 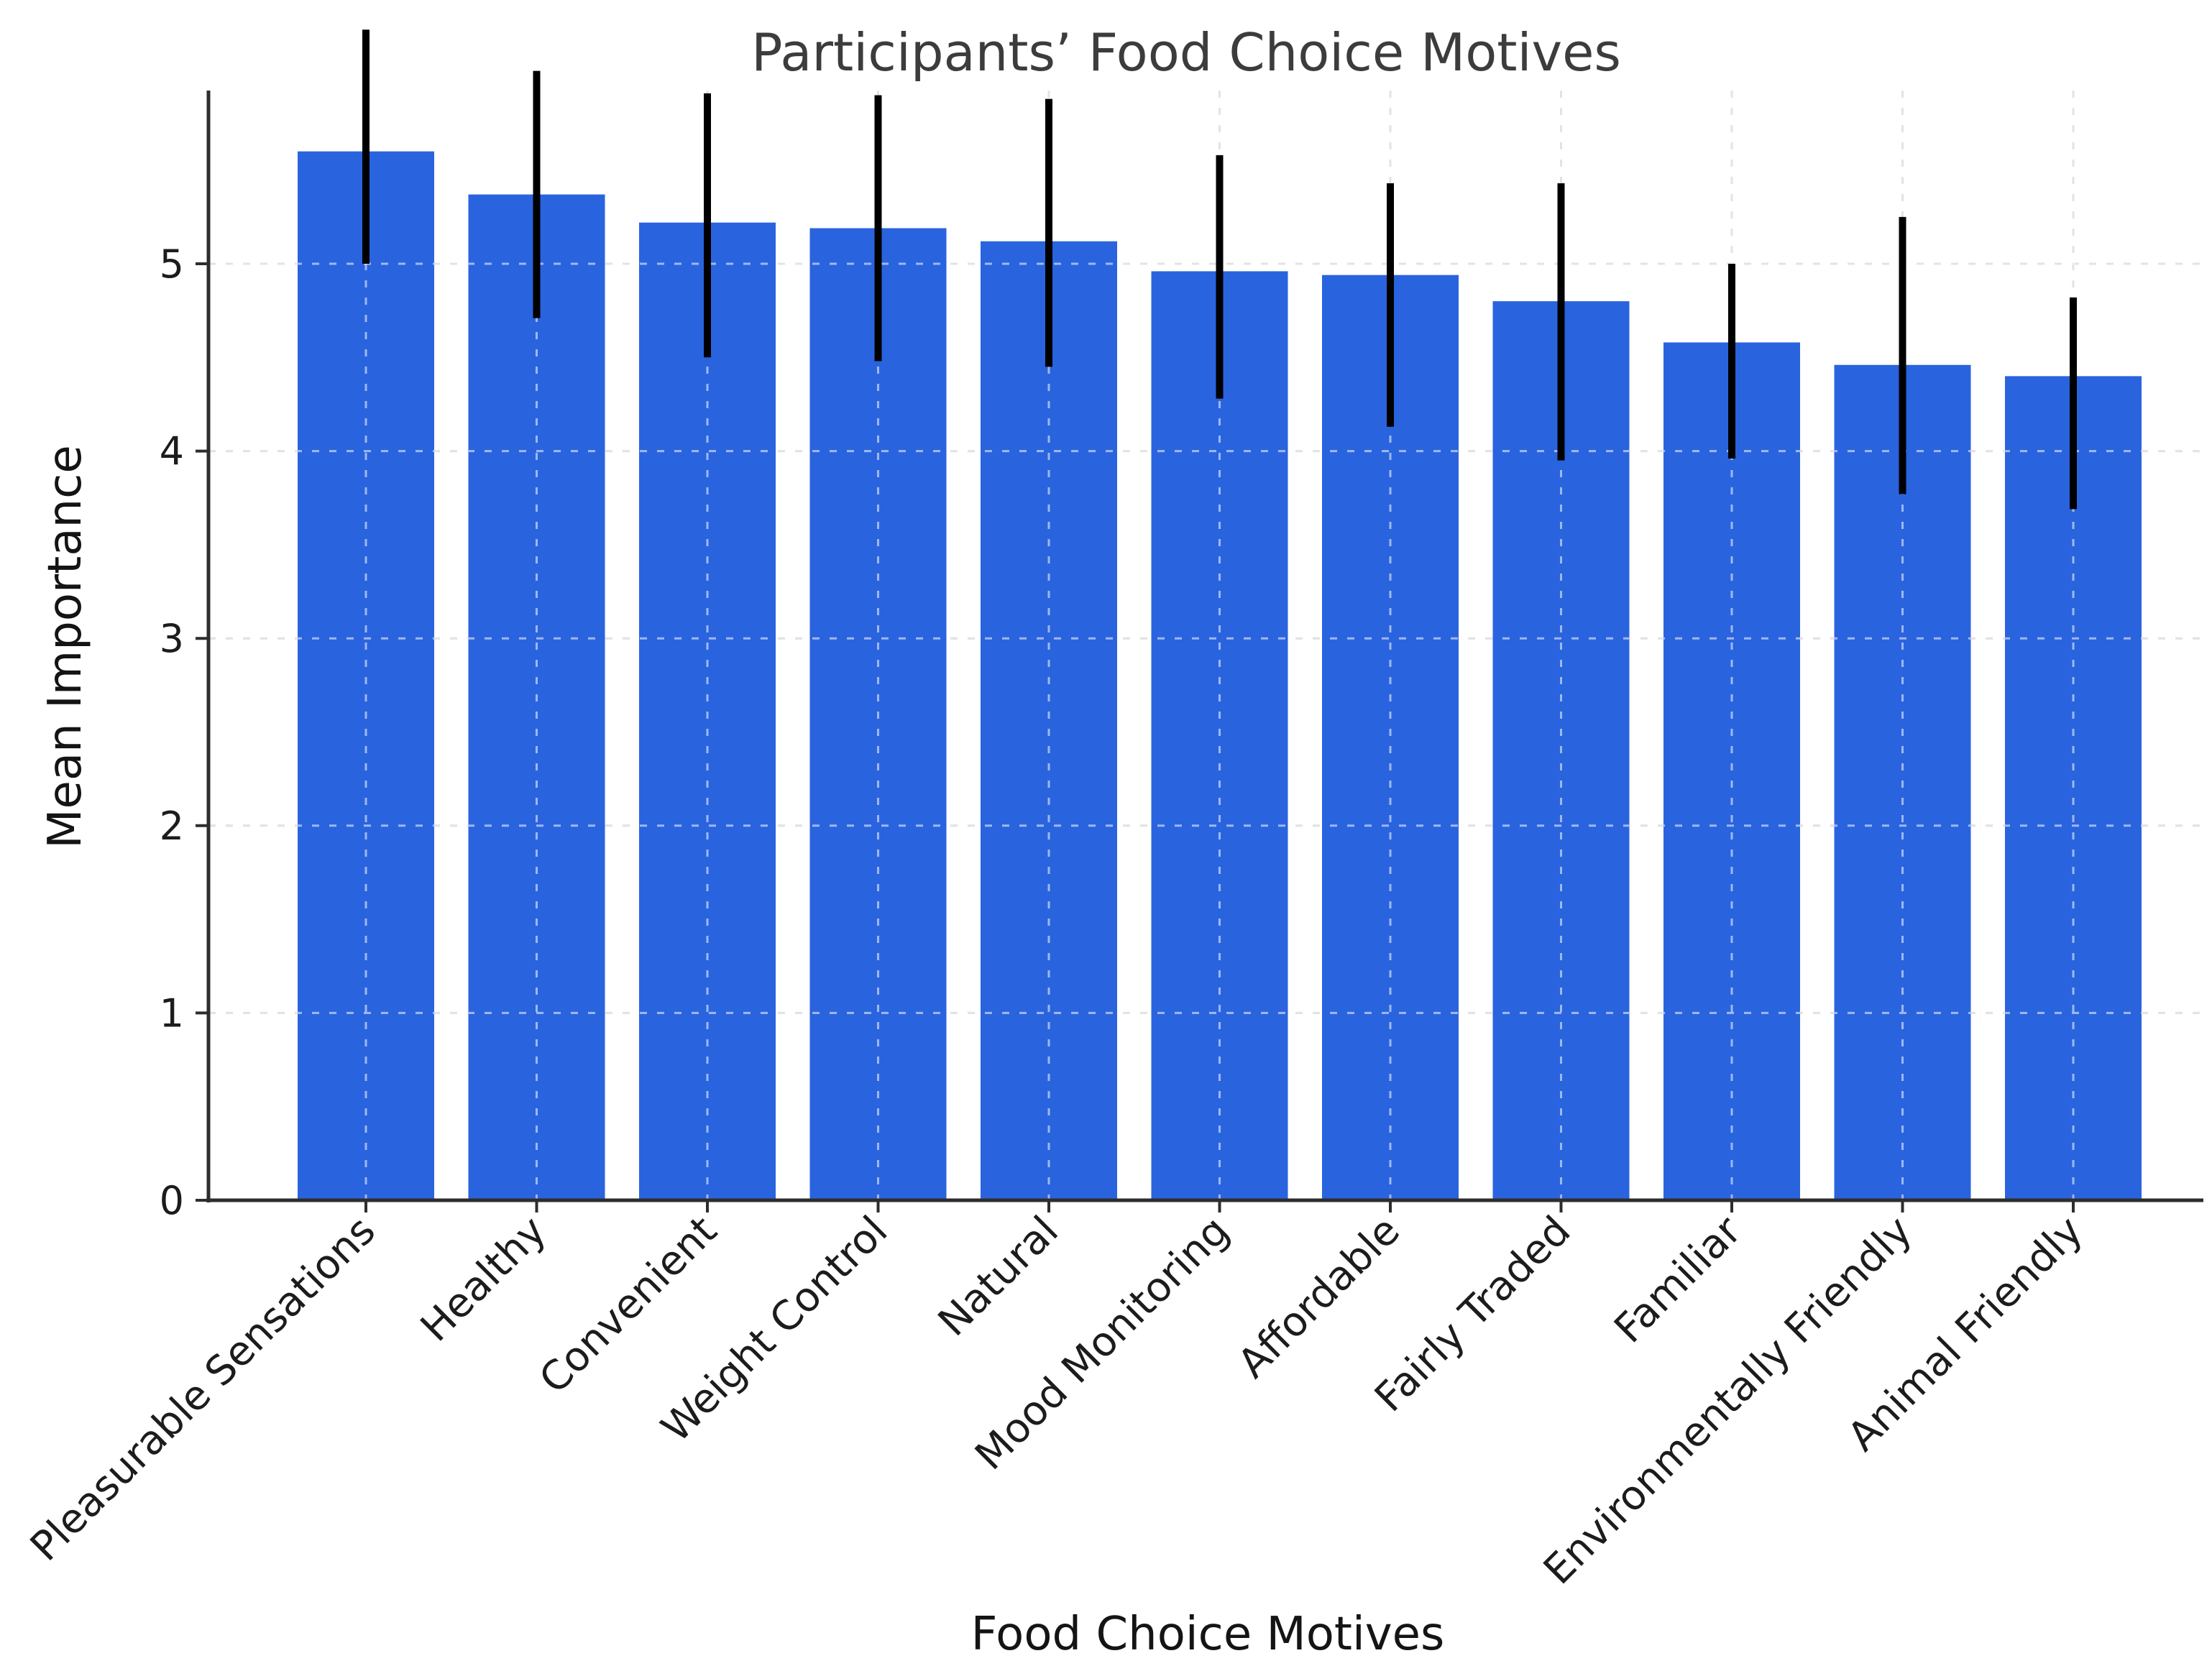 I want to click on y-tick-label: 4, so click(x=172, y=451).